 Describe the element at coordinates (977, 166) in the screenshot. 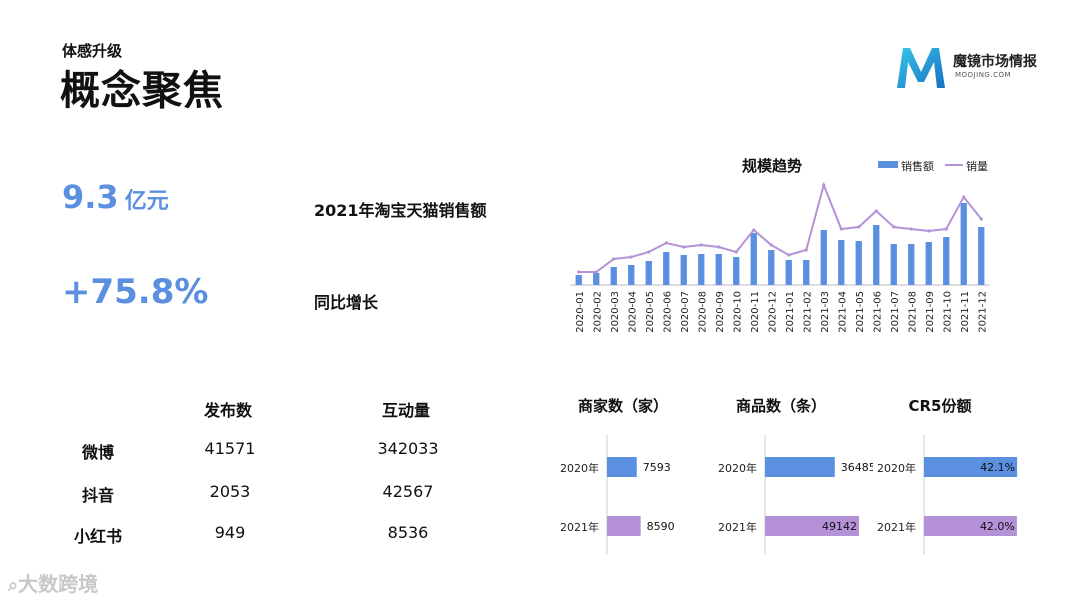

I see `legend-label-volume: 销量` at that location.